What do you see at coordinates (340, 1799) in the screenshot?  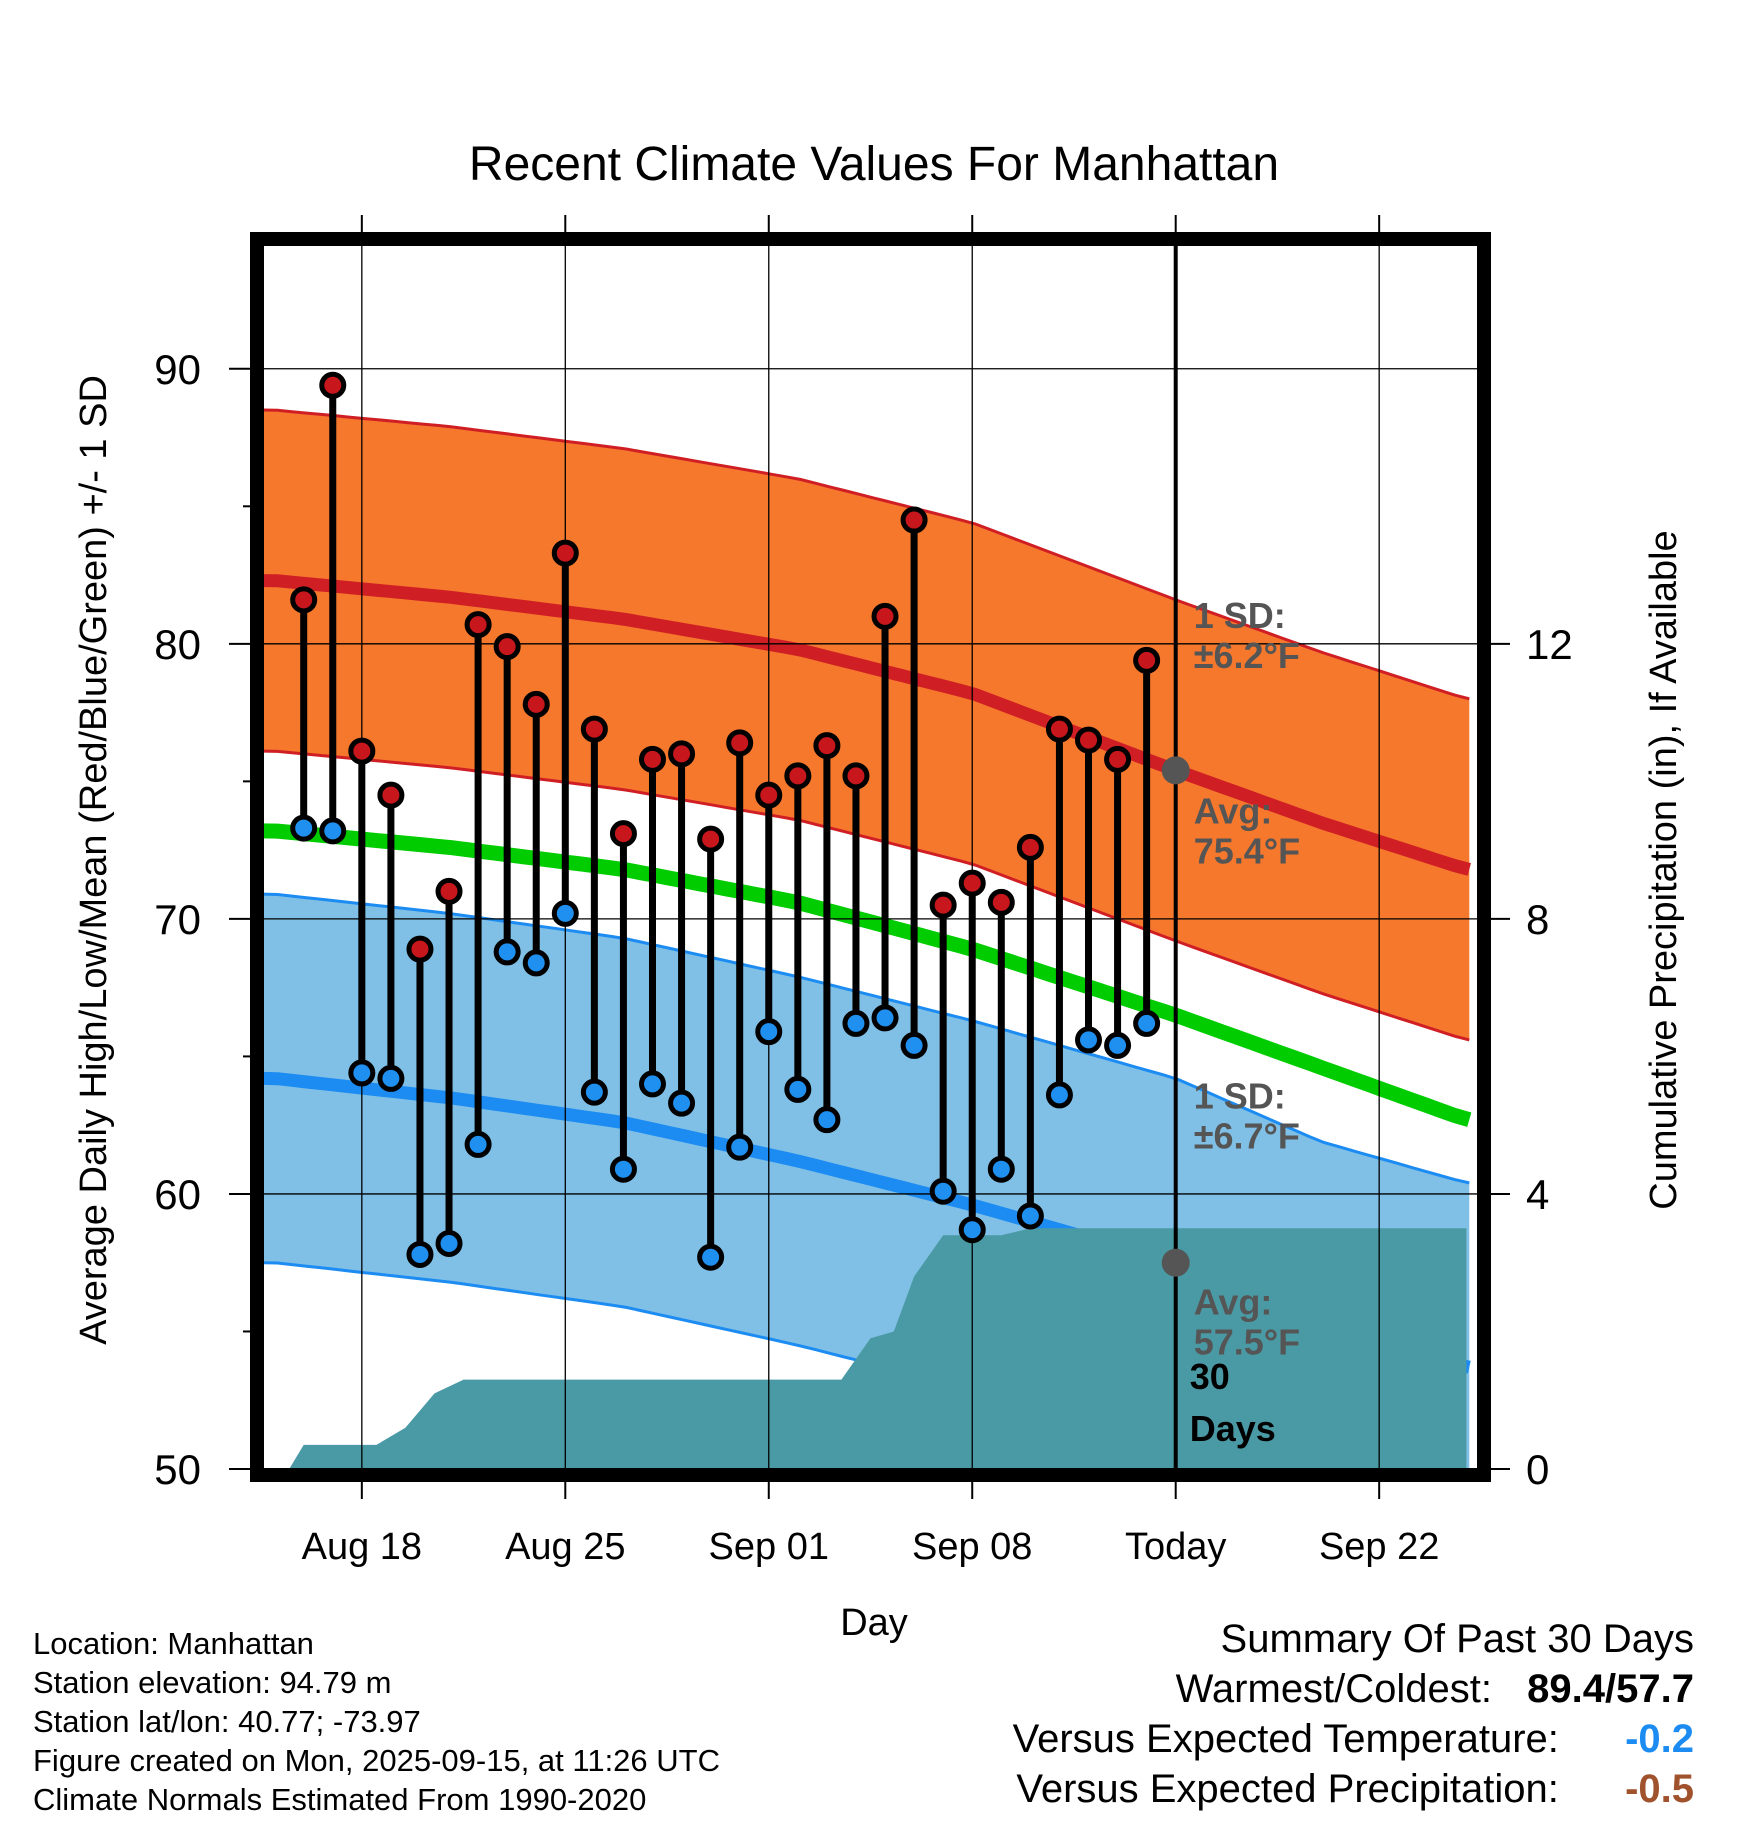 I see `info-normals: Climate Normals Estimated From 1990-2020` at bounding box center [340, 1799].